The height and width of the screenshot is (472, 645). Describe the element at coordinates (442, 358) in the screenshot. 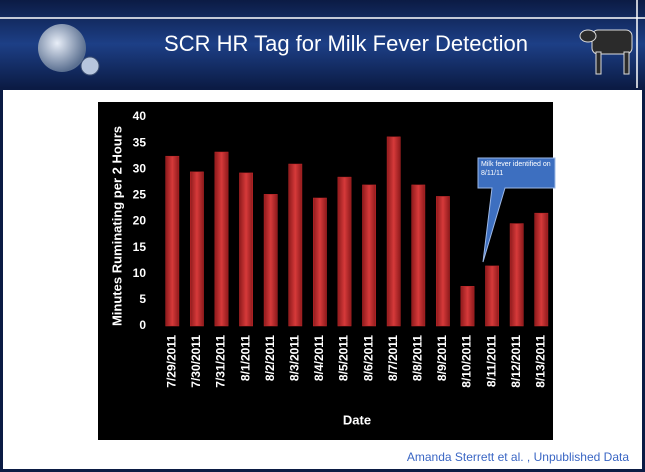

I see `x-tick-label: 8/9/2011` at that location.